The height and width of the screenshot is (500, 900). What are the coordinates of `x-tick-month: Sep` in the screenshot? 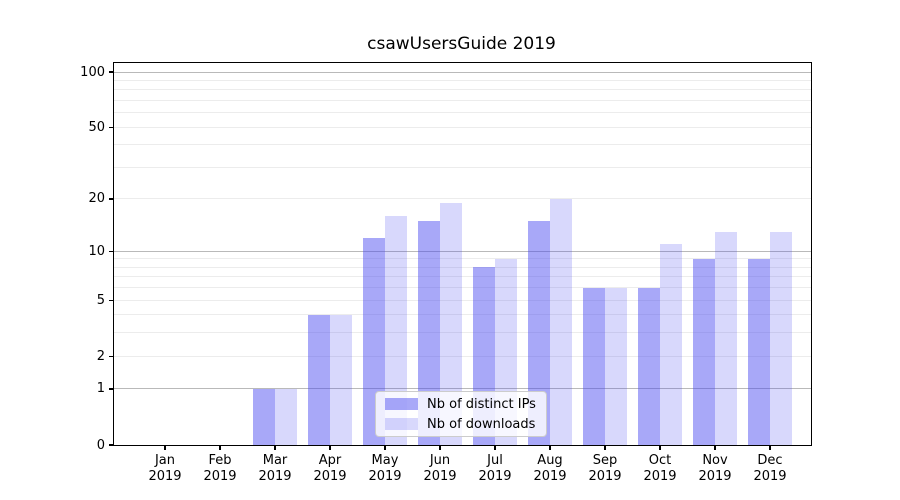 It's located at (605, 460).